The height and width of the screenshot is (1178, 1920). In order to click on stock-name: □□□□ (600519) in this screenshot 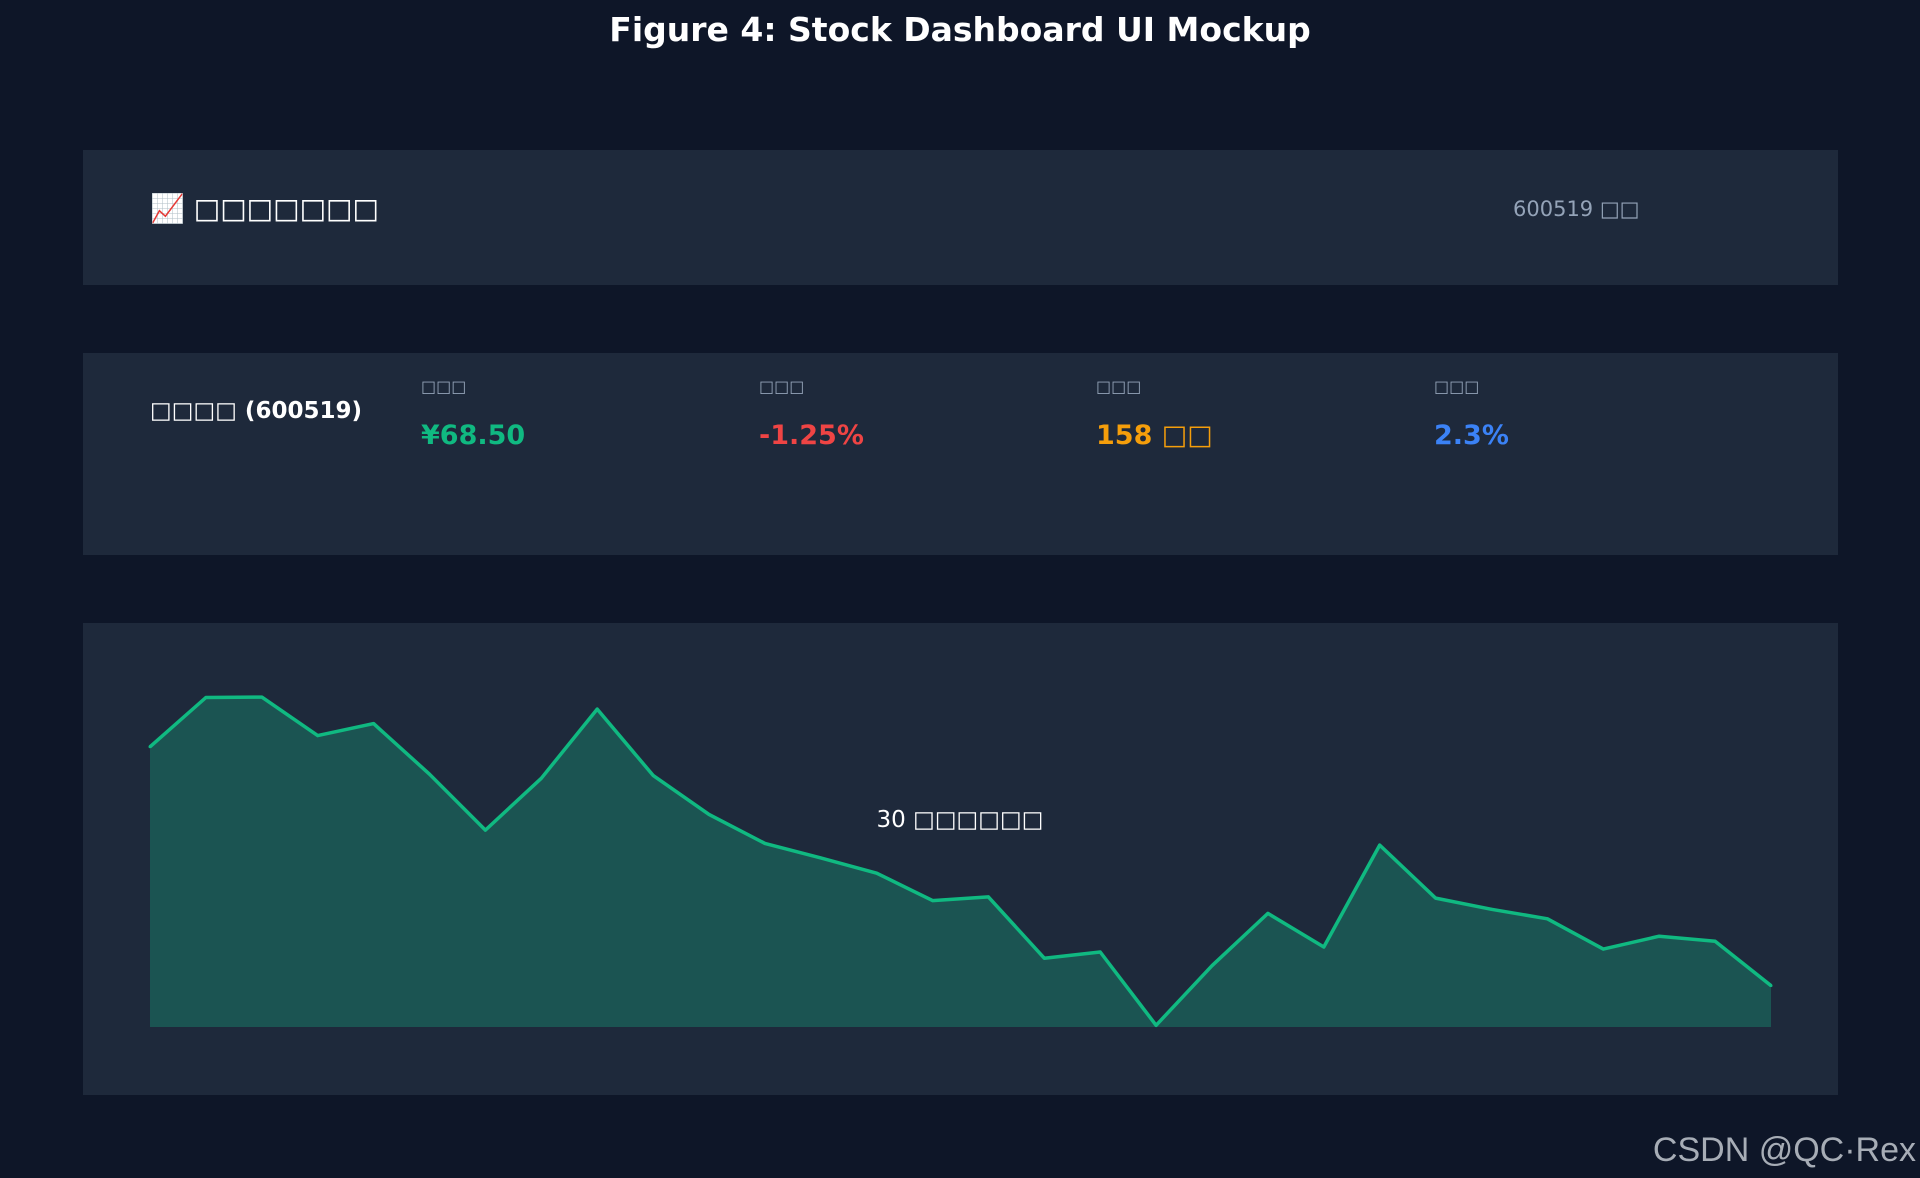, I will do `click(256, 411)`.